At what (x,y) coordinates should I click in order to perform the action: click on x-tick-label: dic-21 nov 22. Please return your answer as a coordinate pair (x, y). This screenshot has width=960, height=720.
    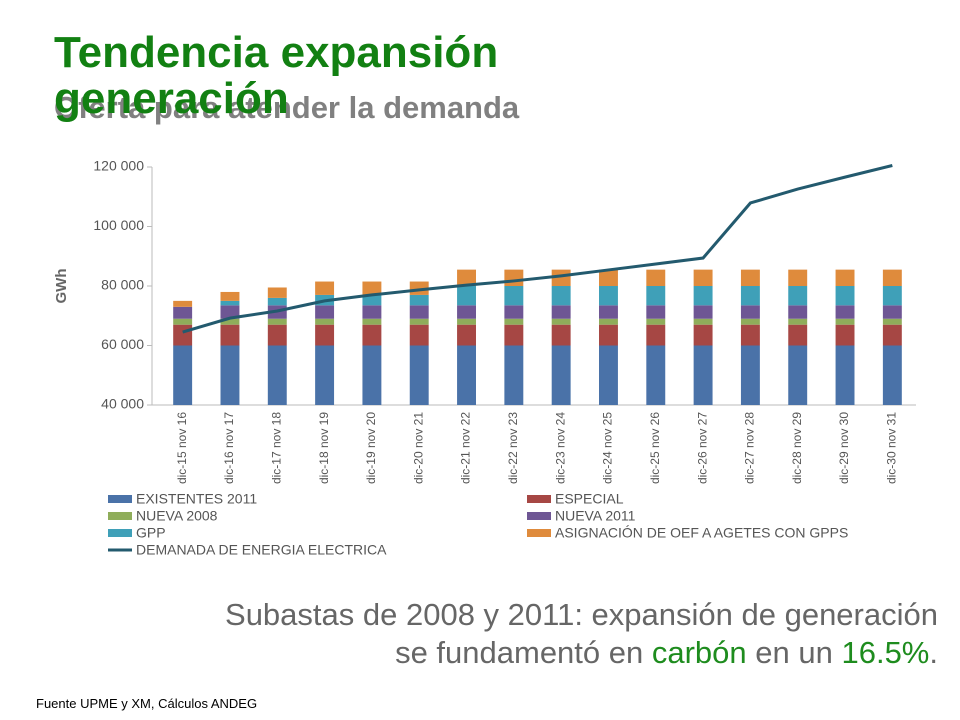
    Looking at the image, I should click on (466, 448).